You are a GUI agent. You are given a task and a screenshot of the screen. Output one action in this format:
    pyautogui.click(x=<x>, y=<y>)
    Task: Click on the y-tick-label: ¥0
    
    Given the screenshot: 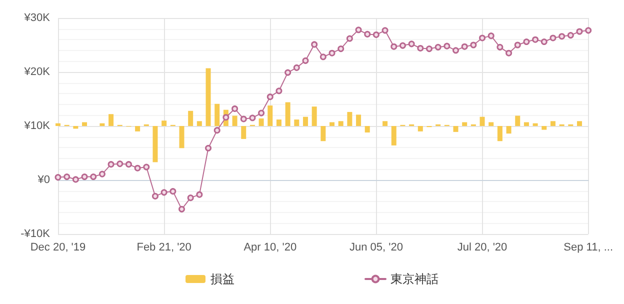 What is the action you would take?
    pyautogui.click(x=43, y=180)
    